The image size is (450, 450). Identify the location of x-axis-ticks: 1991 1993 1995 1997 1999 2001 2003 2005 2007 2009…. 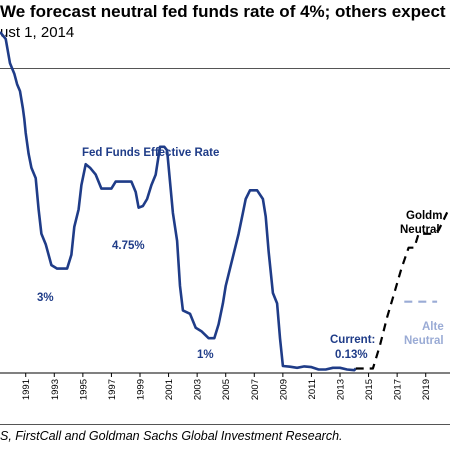
(226, 386).